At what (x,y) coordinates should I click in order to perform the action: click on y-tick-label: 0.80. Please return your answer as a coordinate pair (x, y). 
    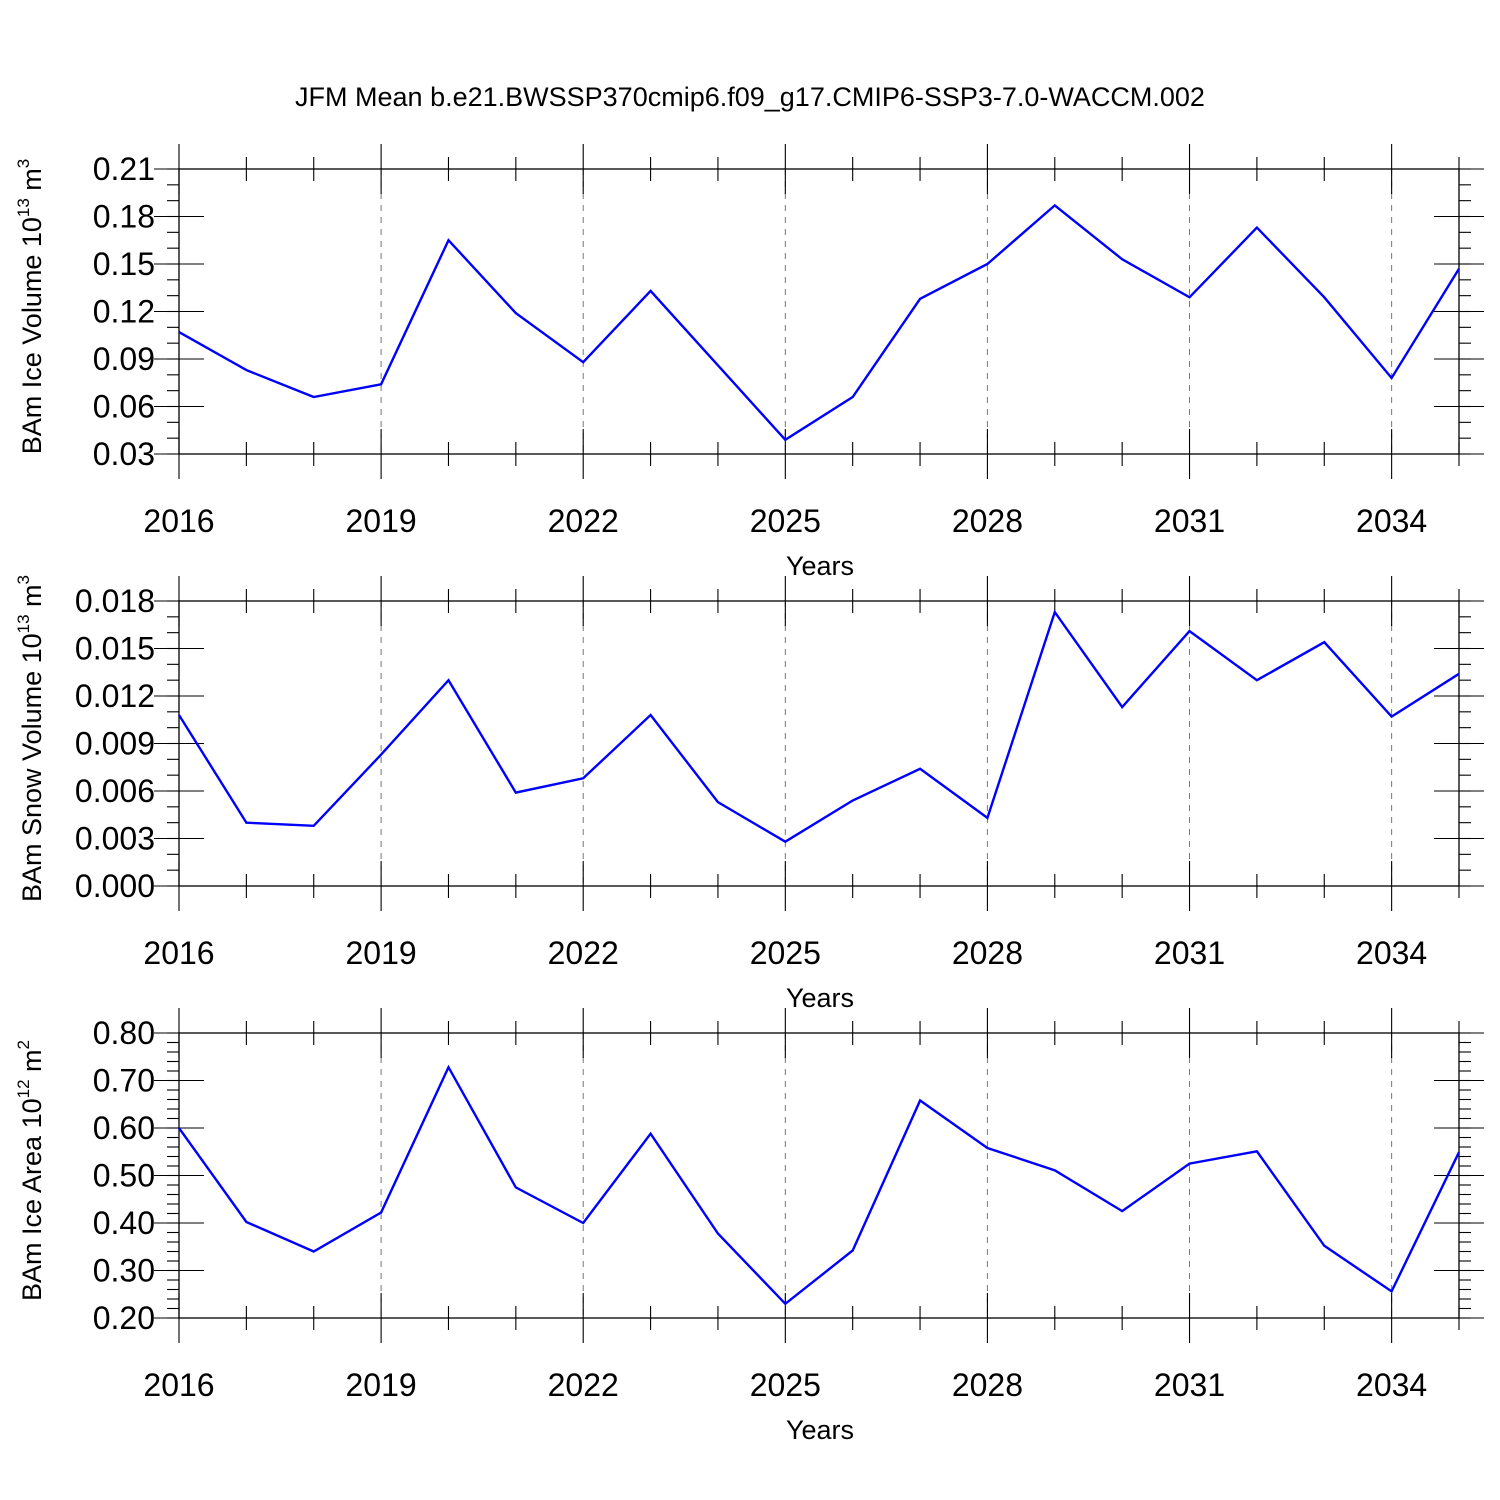
    Looking at the image, I should click on (124, 1033).